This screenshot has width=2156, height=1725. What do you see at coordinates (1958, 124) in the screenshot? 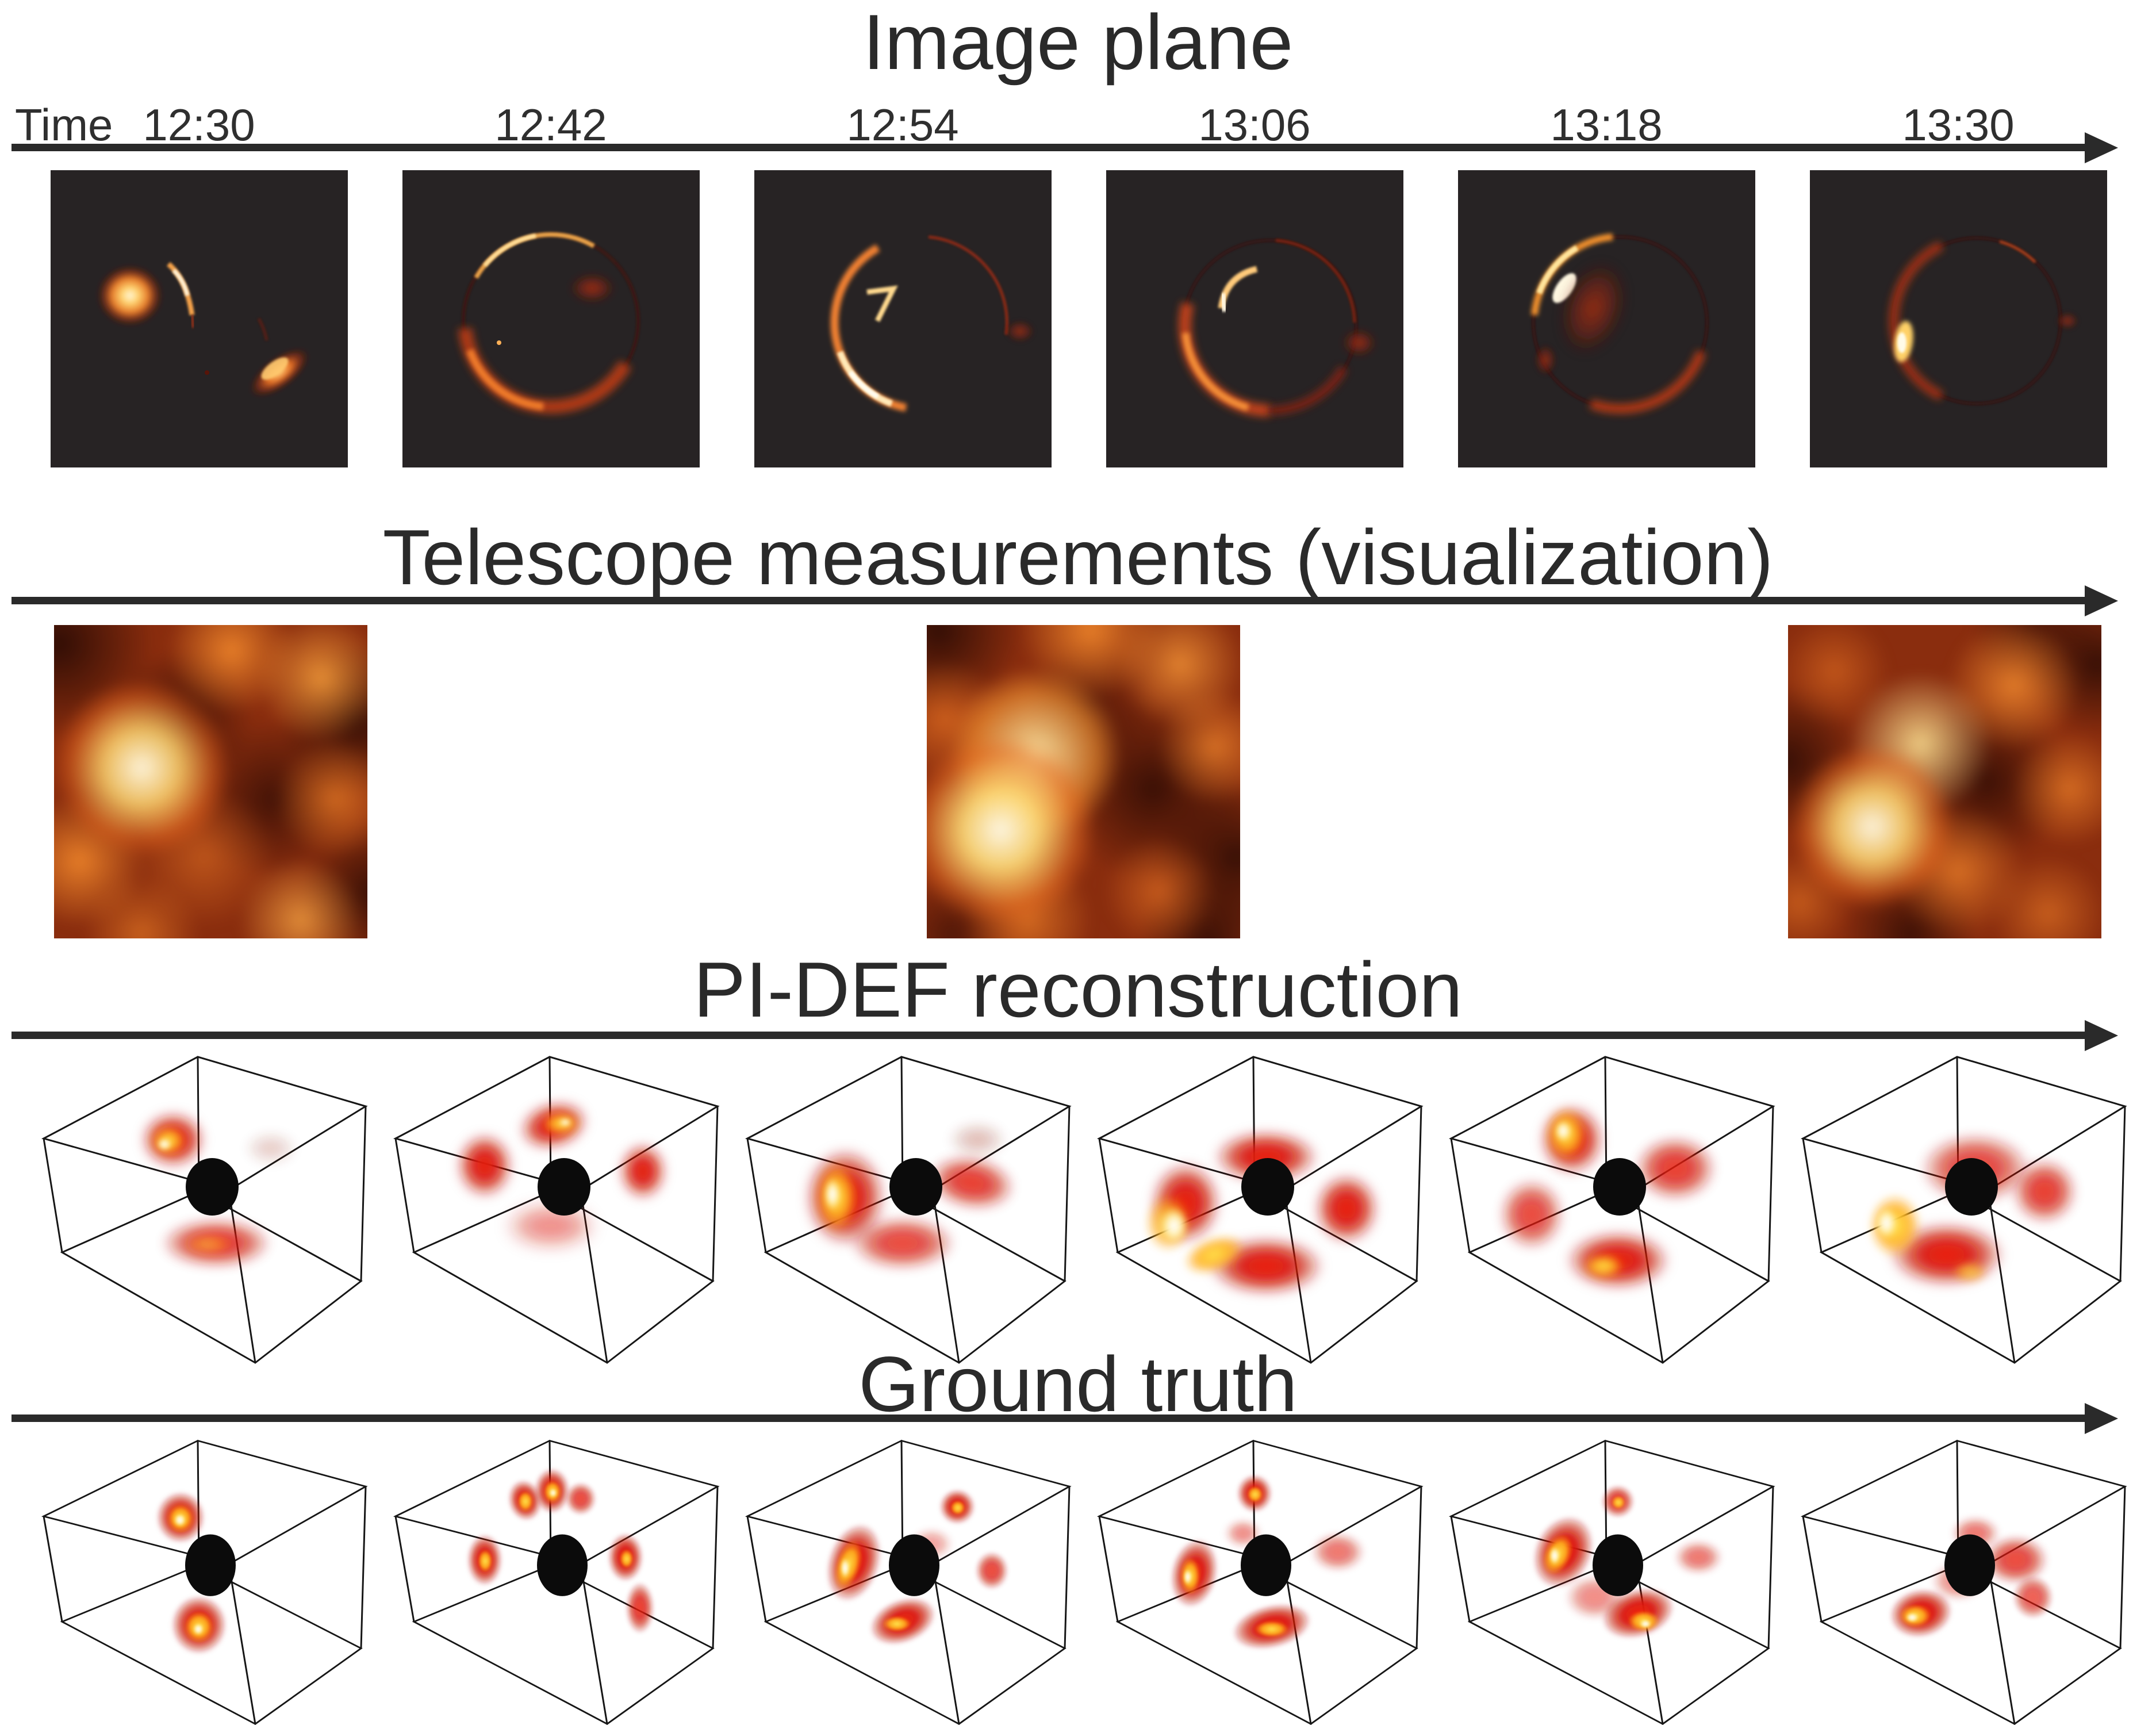
I see `time-tick-6: 13:30` at bounding box center [1958, 124].